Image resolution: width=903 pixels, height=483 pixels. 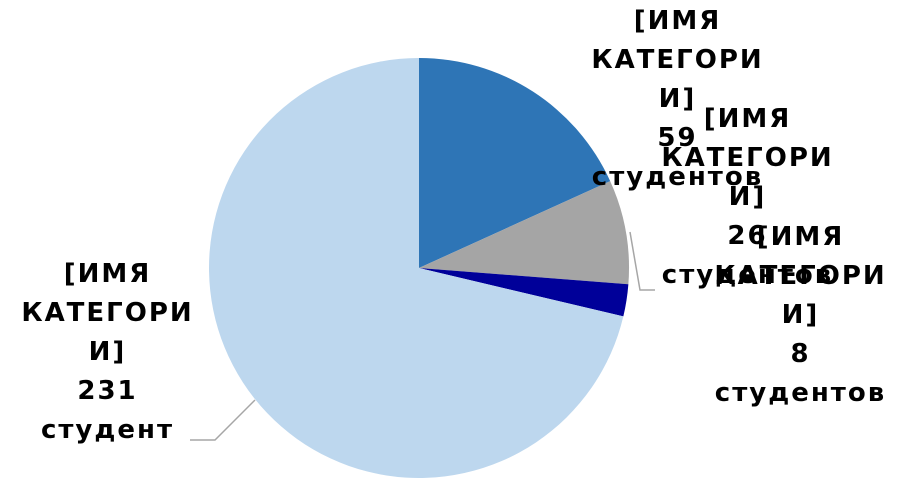 What do you see at coordinates (107, 410) in the screenshot?
I see `value-label: 231 студент` at bounding box center [107, 410].